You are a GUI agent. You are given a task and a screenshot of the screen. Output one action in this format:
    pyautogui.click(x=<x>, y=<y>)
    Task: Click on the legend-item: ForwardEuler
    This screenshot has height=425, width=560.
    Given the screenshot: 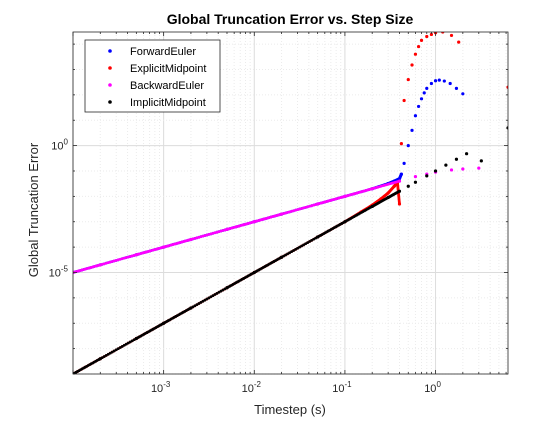 What is the action you would take?
    pyautogui.click(x=152, y=52)
    